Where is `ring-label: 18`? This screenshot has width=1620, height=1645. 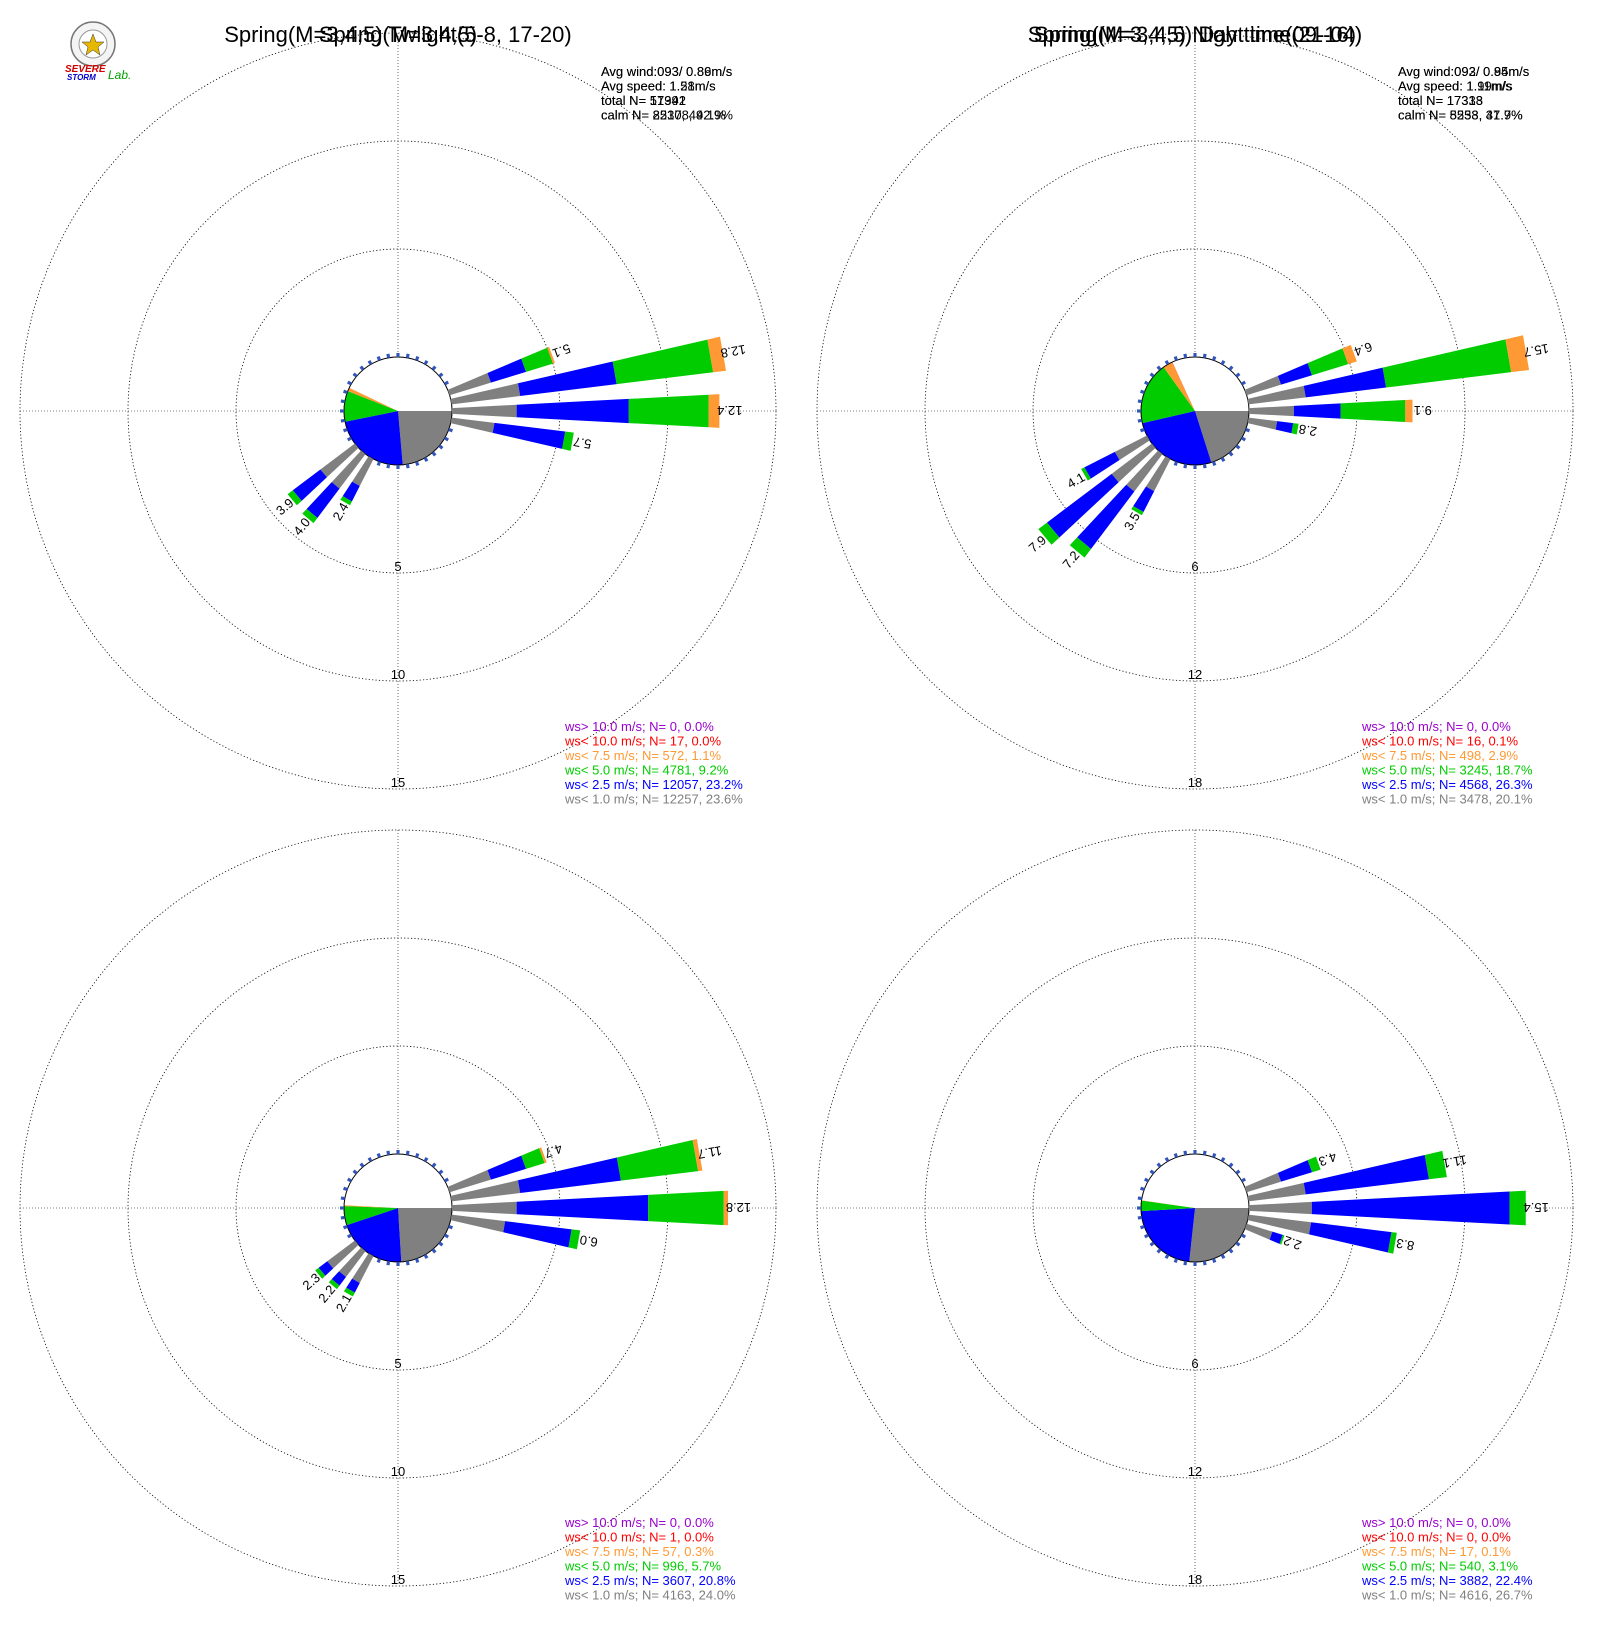
ring-label: 18 is located at coordinates (1195, 782).